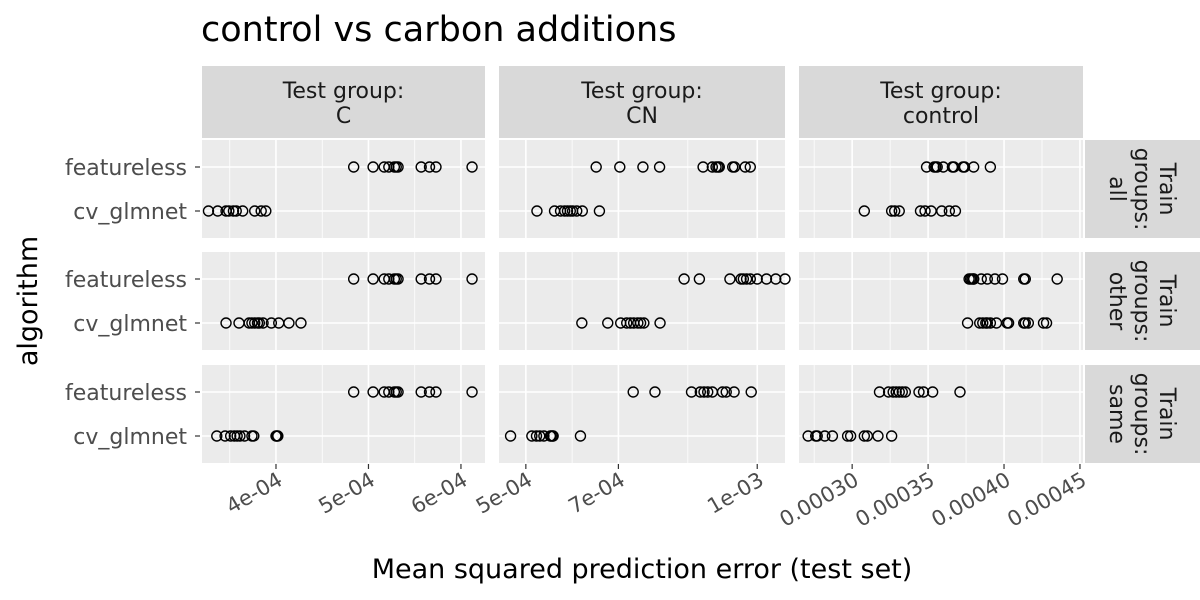  I want to click on column-strip-label: CN, so click(642, 116).